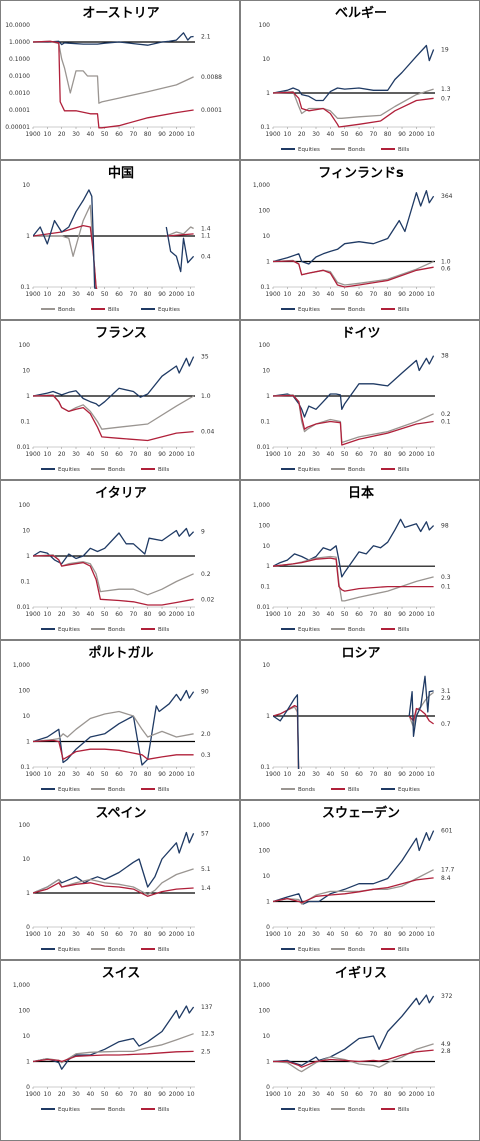  I want to click on chart-title: スウェーデン, so click(361, 813).